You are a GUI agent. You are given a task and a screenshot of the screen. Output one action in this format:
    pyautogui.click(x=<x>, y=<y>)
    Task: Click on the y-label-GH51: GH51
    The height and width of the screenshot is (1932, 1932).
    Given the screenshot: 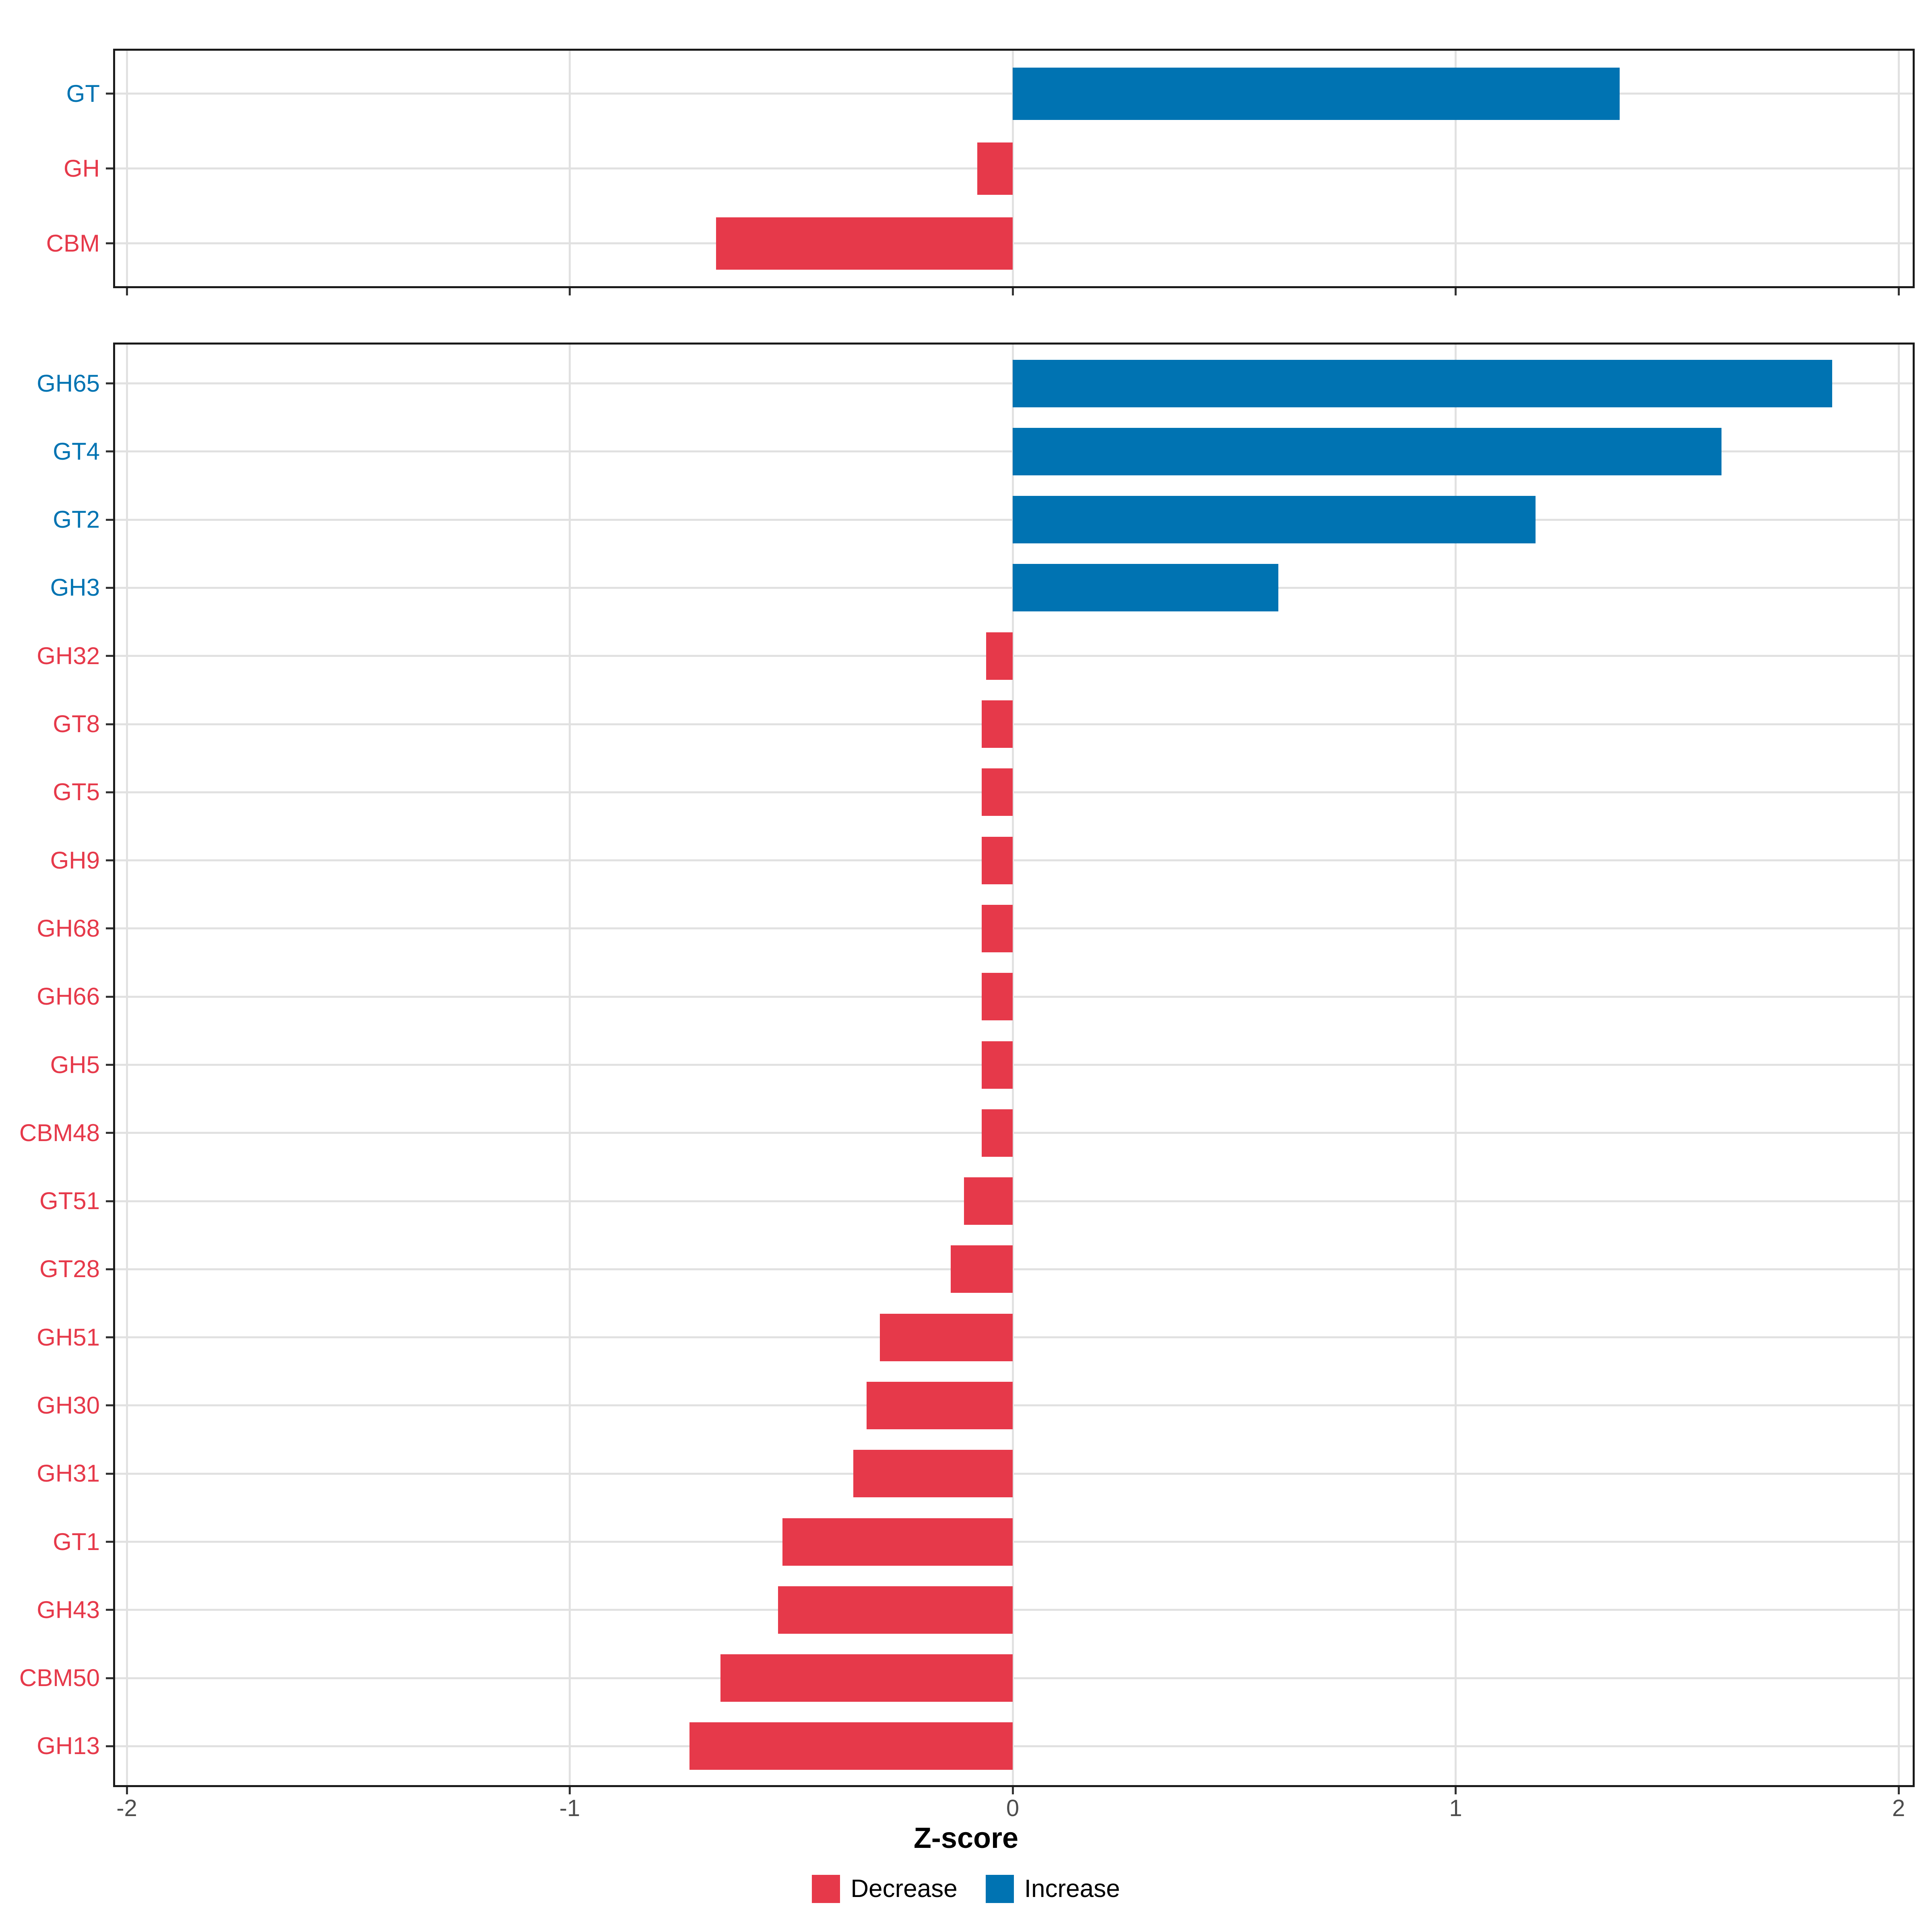 What is the action you would take?
    pyautogui.click(x=68, y=1337)
    